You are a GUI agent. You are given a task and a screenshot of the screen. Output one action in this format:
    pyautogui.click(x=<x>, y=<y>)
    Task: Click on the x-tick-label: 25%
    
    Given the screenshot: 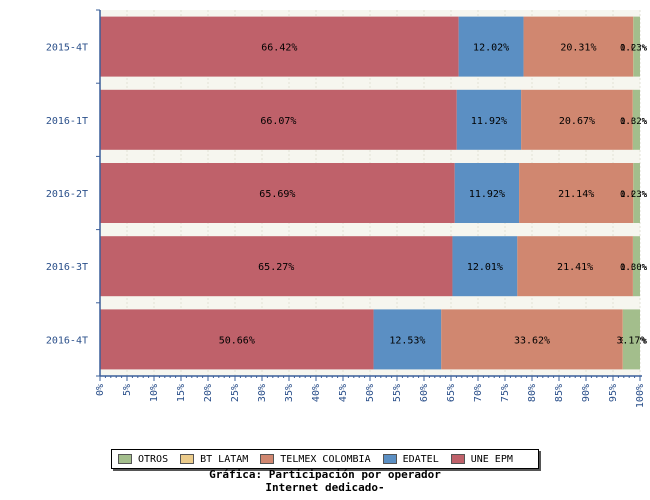 What is the action you would take?
    pyautogui.click(x=235, y=393)
    